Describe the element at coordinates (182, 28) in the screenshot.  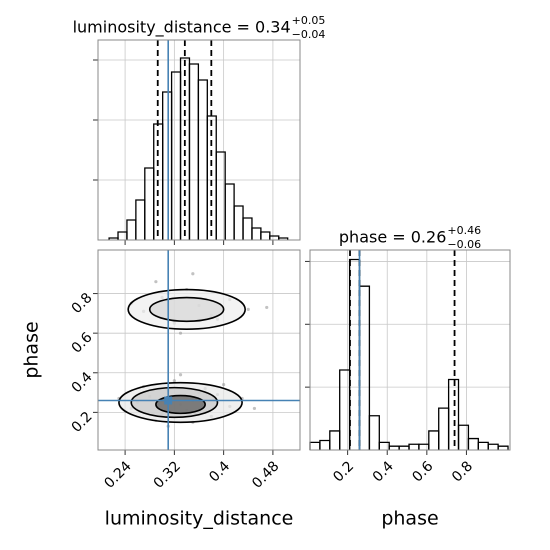
I see `panel-title: luminosity_distance = 0.34` at that location.